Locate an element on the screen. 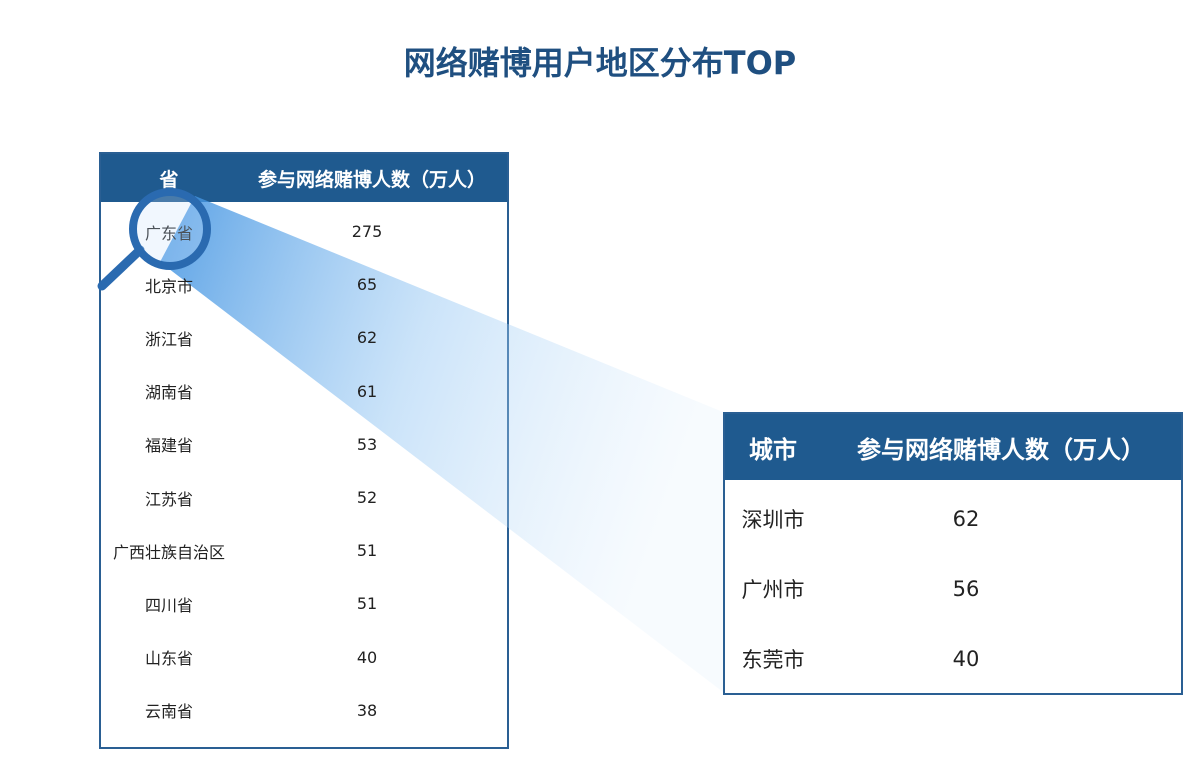  table-row: 广东省 275 is located at coordinates (304, 231).